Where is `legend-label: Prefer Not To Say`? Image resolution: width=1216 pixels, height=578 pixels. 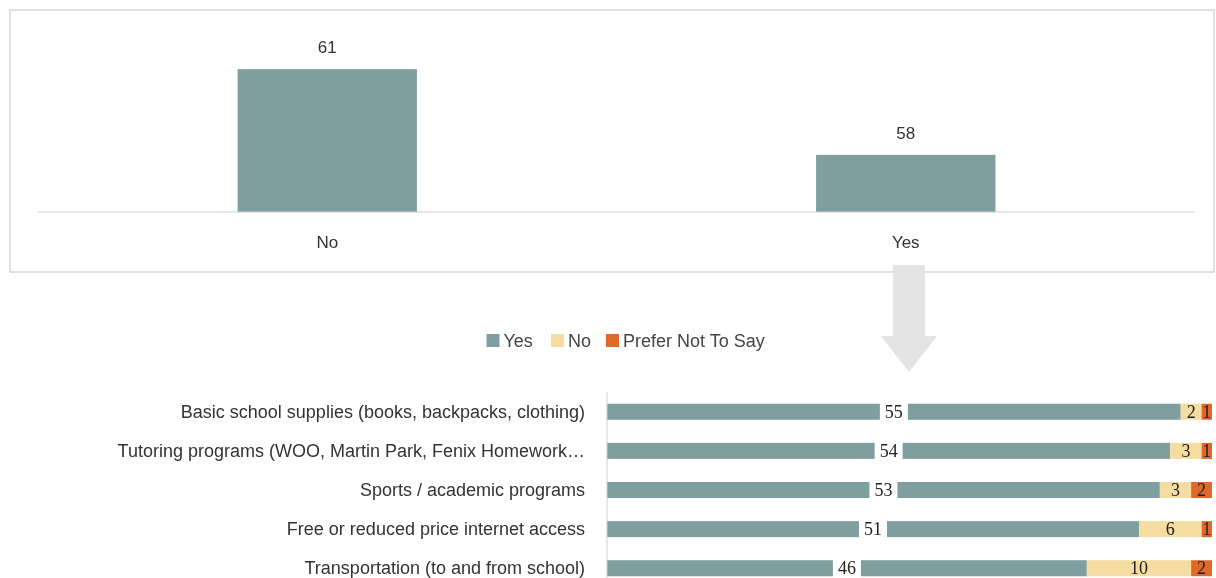
legend-label: Prefer Not To Say is located at coordinates (694, 341).